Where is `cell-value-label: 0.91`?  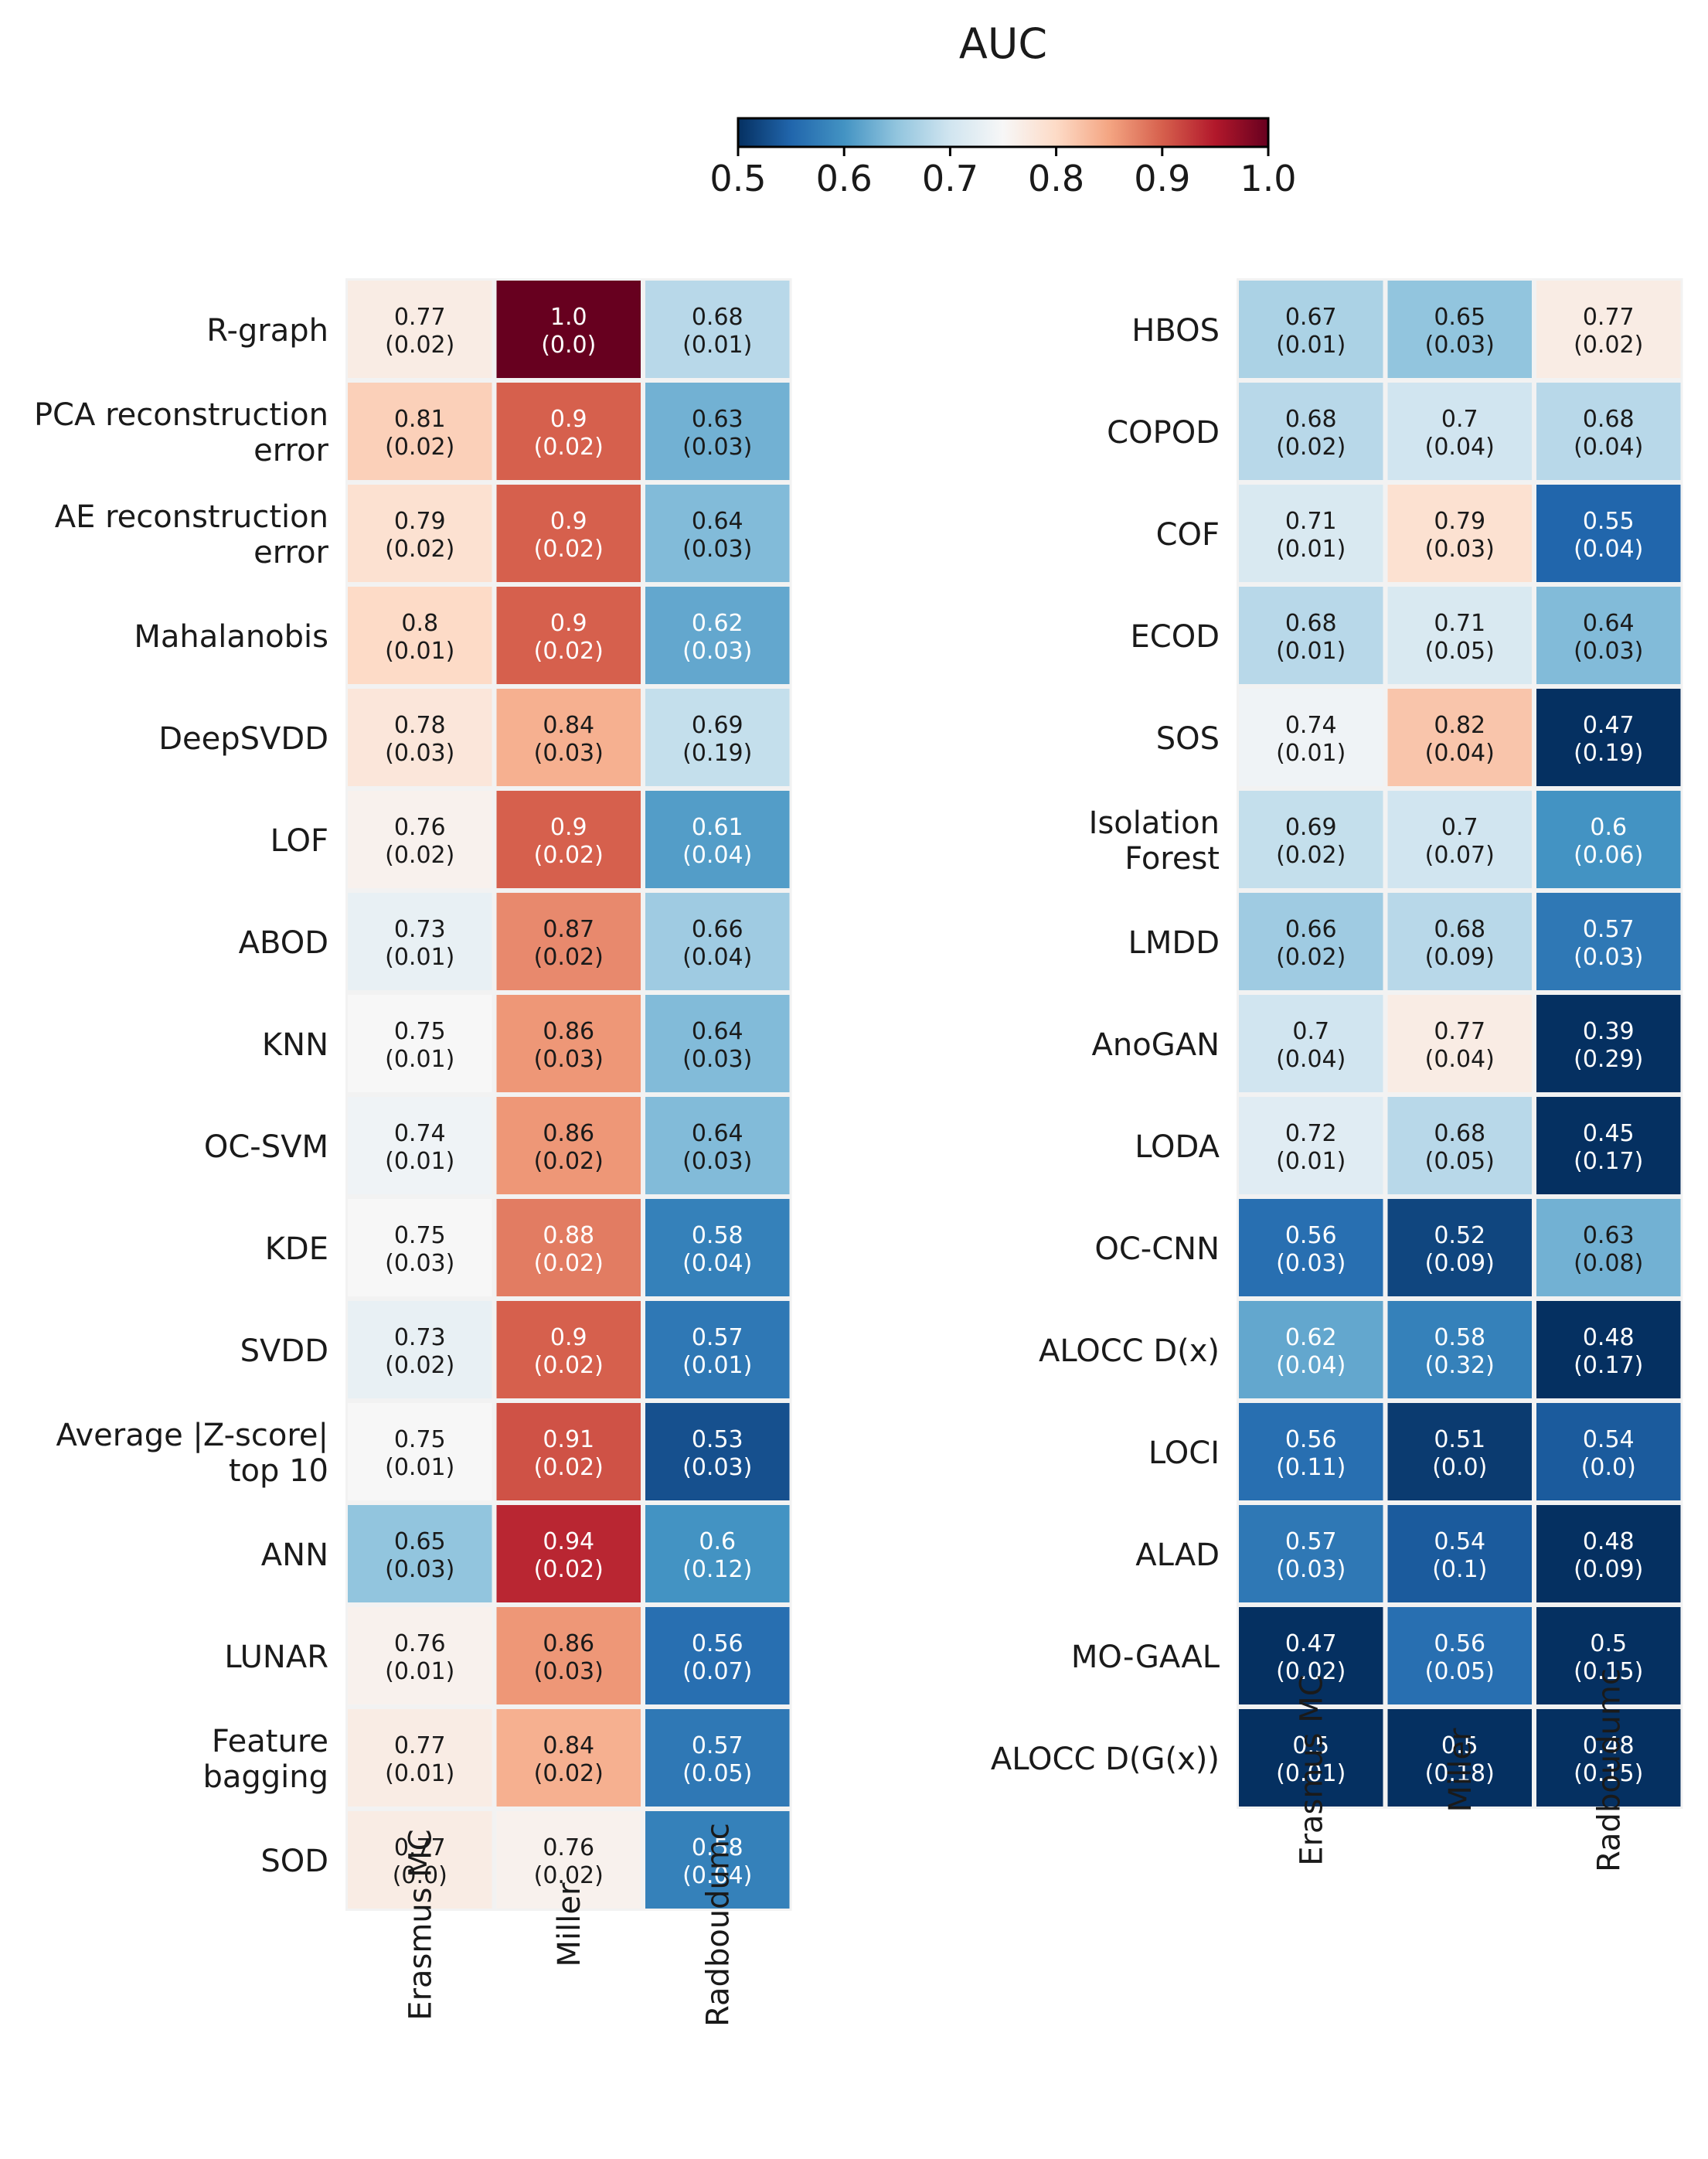
cell-value-label: 0.91 is located at coordinates (568, 1440).